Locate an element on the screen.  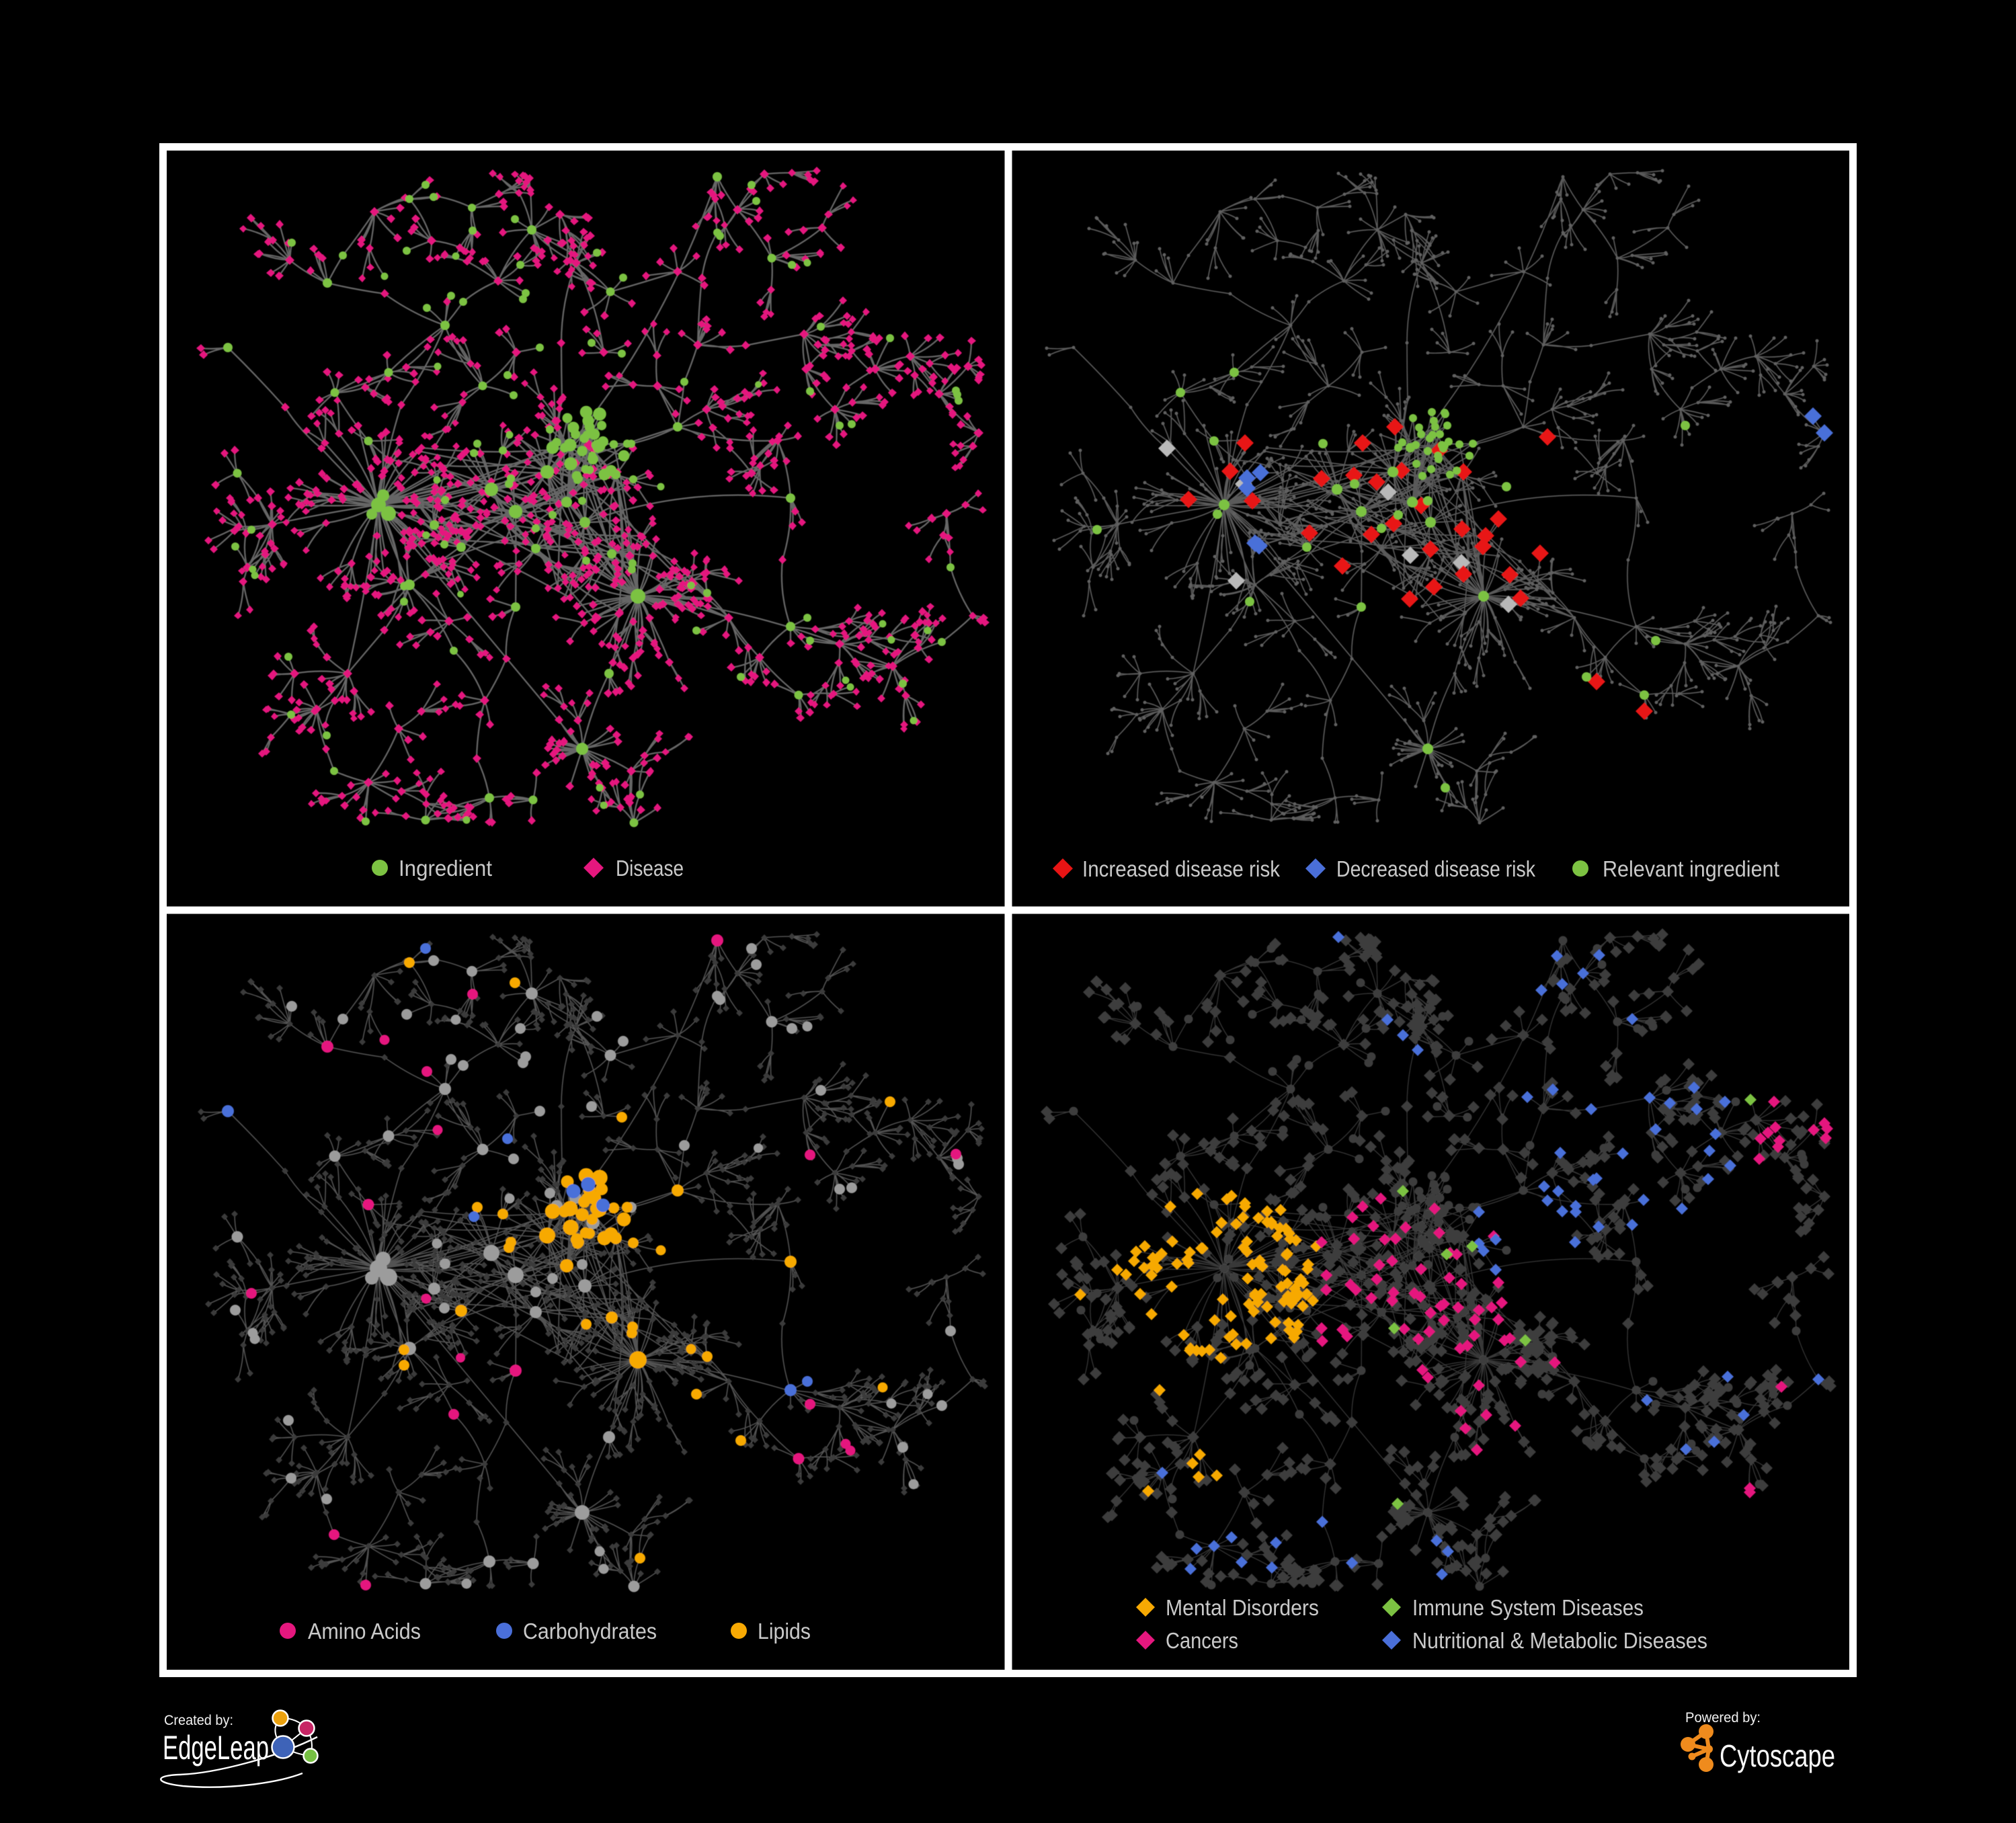
svg-text: Relevant ingredient is located at coordinates (1691, 868).